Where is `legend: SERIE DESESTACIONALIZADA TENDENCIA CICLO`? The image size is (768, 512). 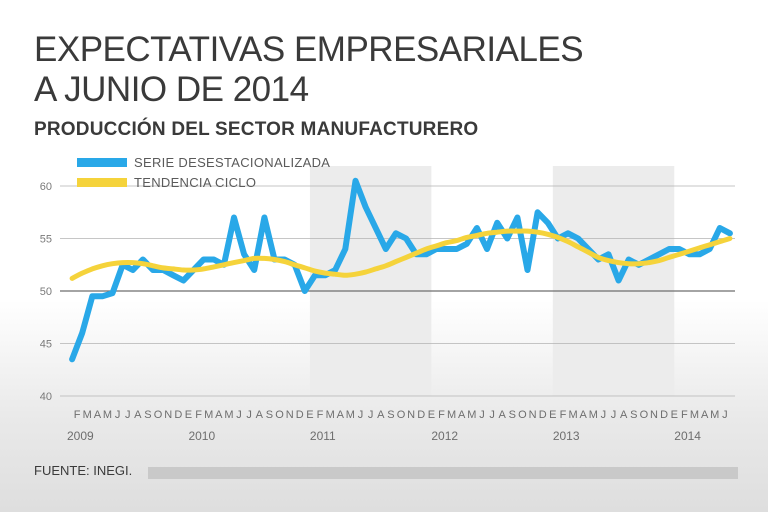
legend: SERIE DESESTACIONALIZADA TENDENCIA CICLO is located at coordinates (203, 172).